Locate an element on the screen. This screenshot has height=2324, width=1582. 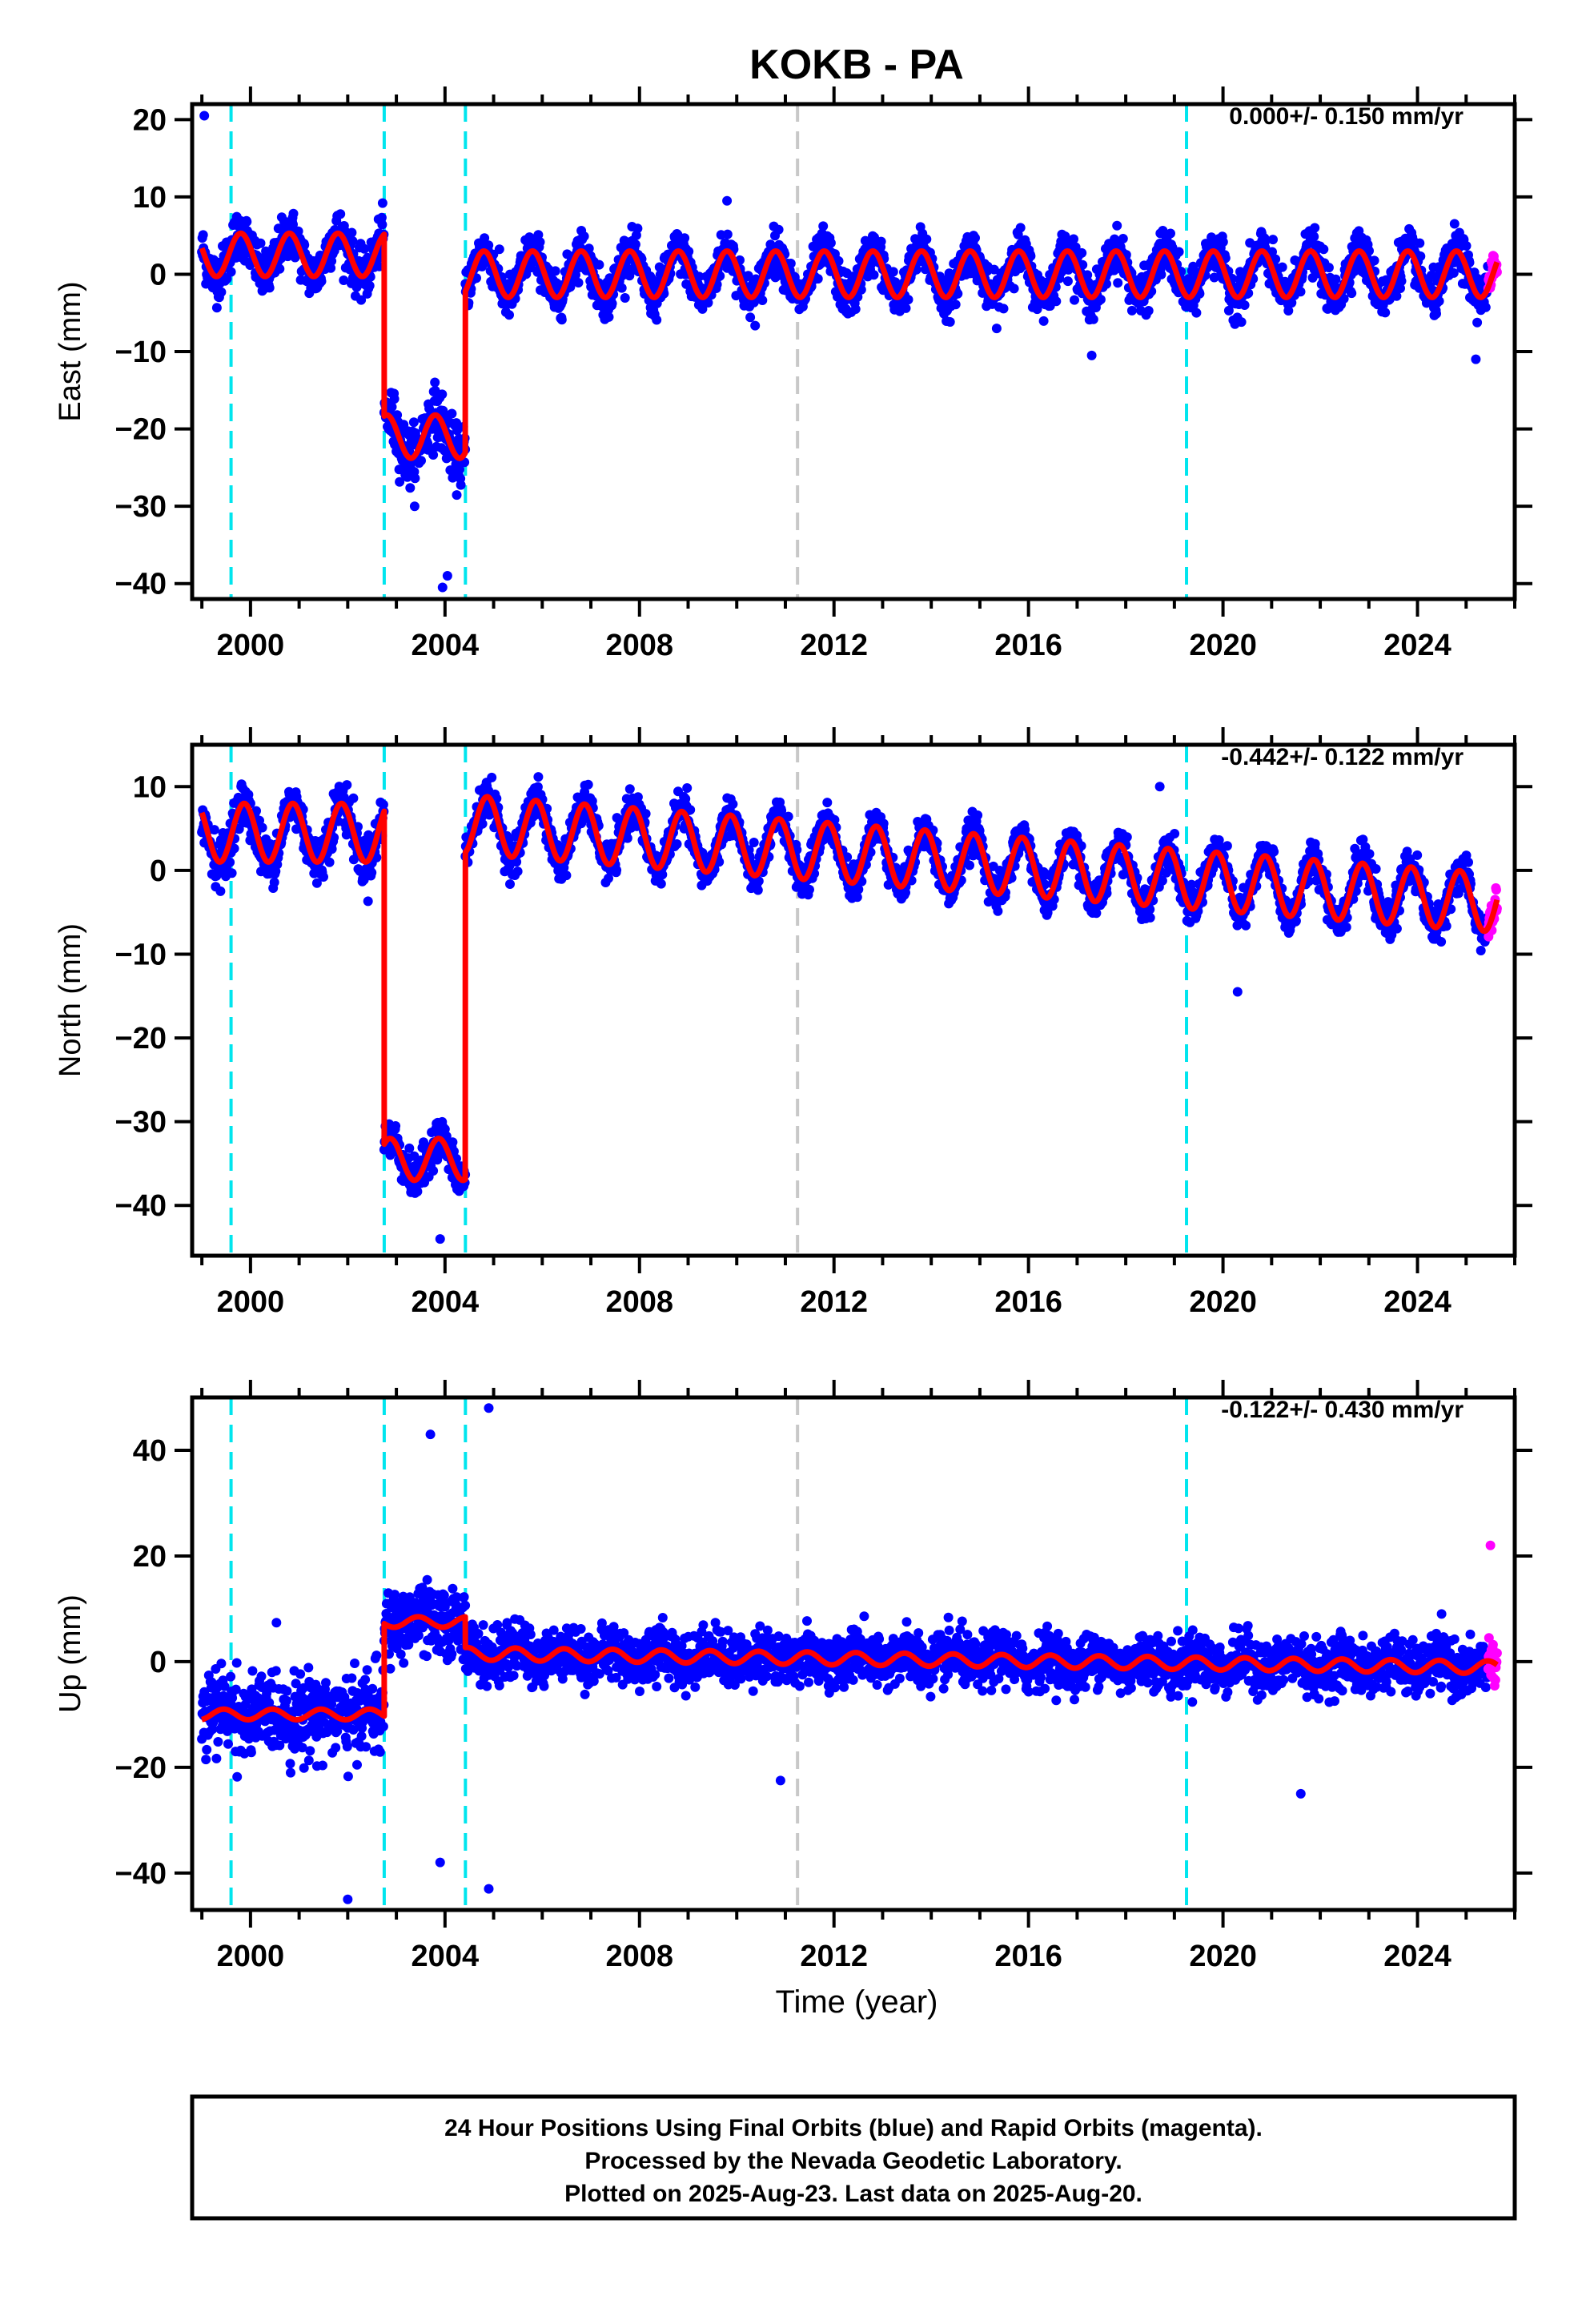
x-tick-label: 2000 is located at coordinates (251, 645).